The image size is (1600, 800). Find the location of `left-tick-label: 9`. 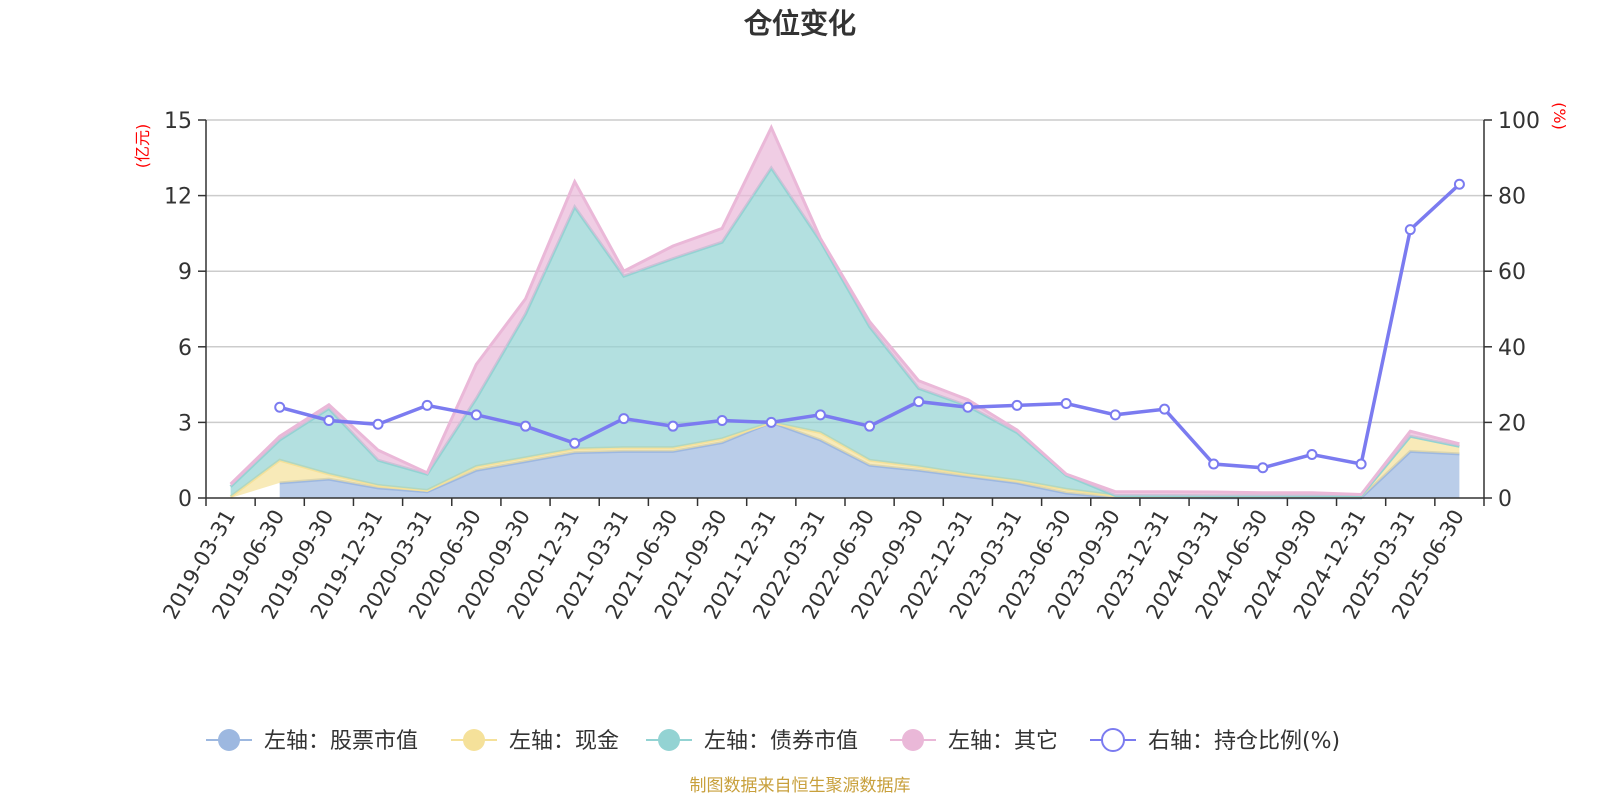

left-tick-label: 9 is located at coordinates (185, 272).